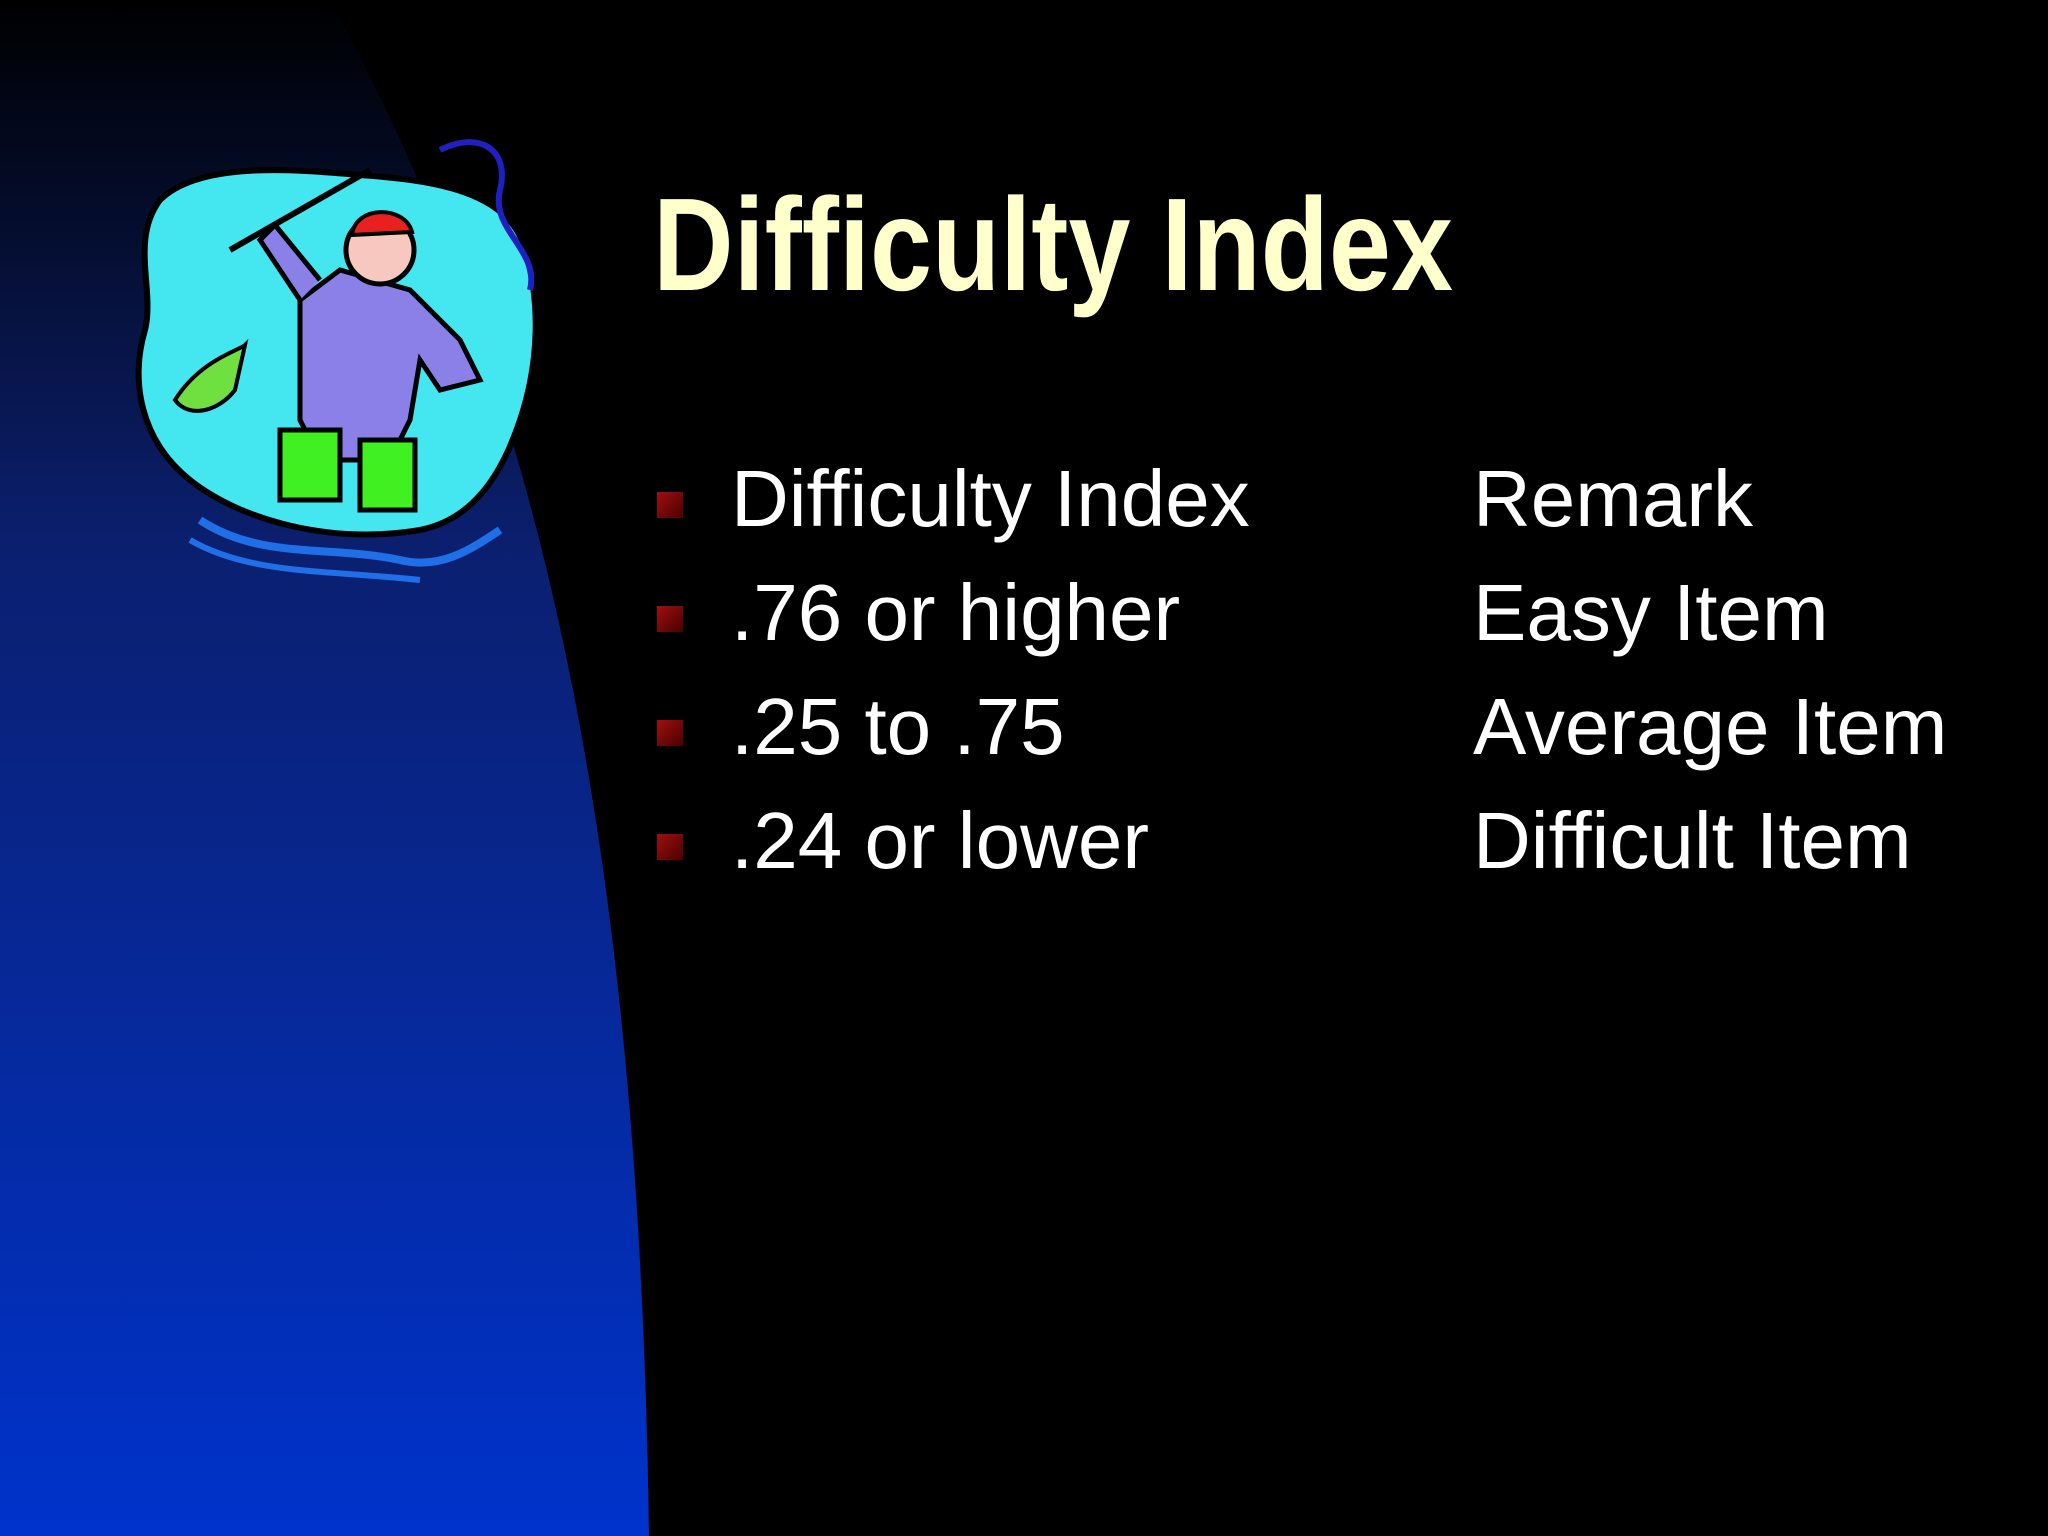  I want to click on remark-text: Remark, so click(1613, 498).